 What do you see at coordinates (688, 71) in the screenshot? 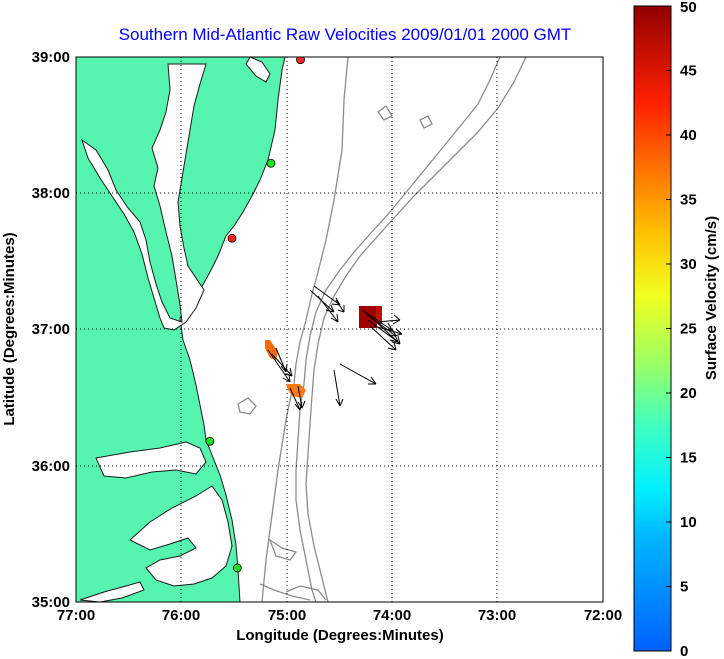
I see `colorbar-tick-label: 45` at bounding box center [688, 71].